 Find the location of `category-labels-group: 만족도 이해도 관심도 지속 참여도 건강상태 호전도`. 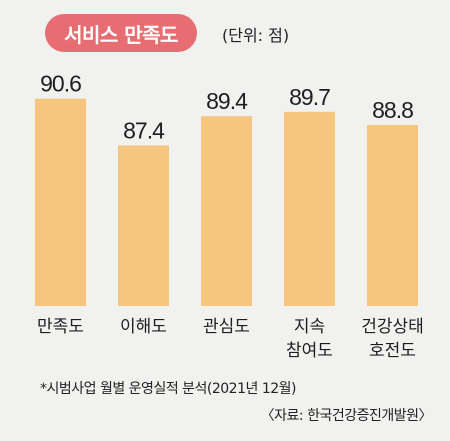

category-labels-group: 만족도 이해도 관심도 지속 참여도 건강상태 호전도 is located at coordinates (230, 339).